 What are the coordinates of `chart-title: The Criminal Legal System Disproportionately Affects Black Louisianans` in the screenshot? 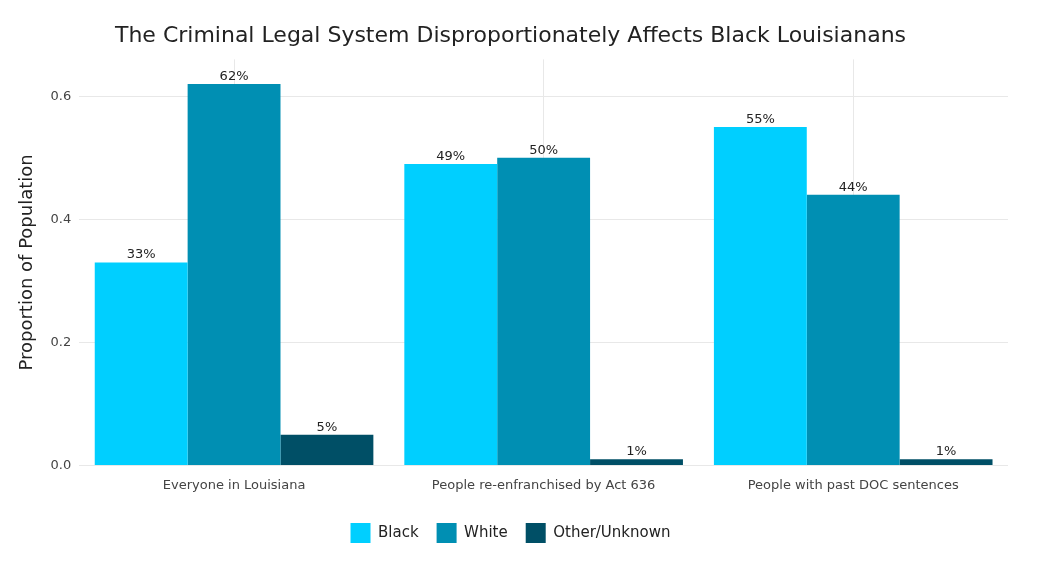 It's located at (510, 34).